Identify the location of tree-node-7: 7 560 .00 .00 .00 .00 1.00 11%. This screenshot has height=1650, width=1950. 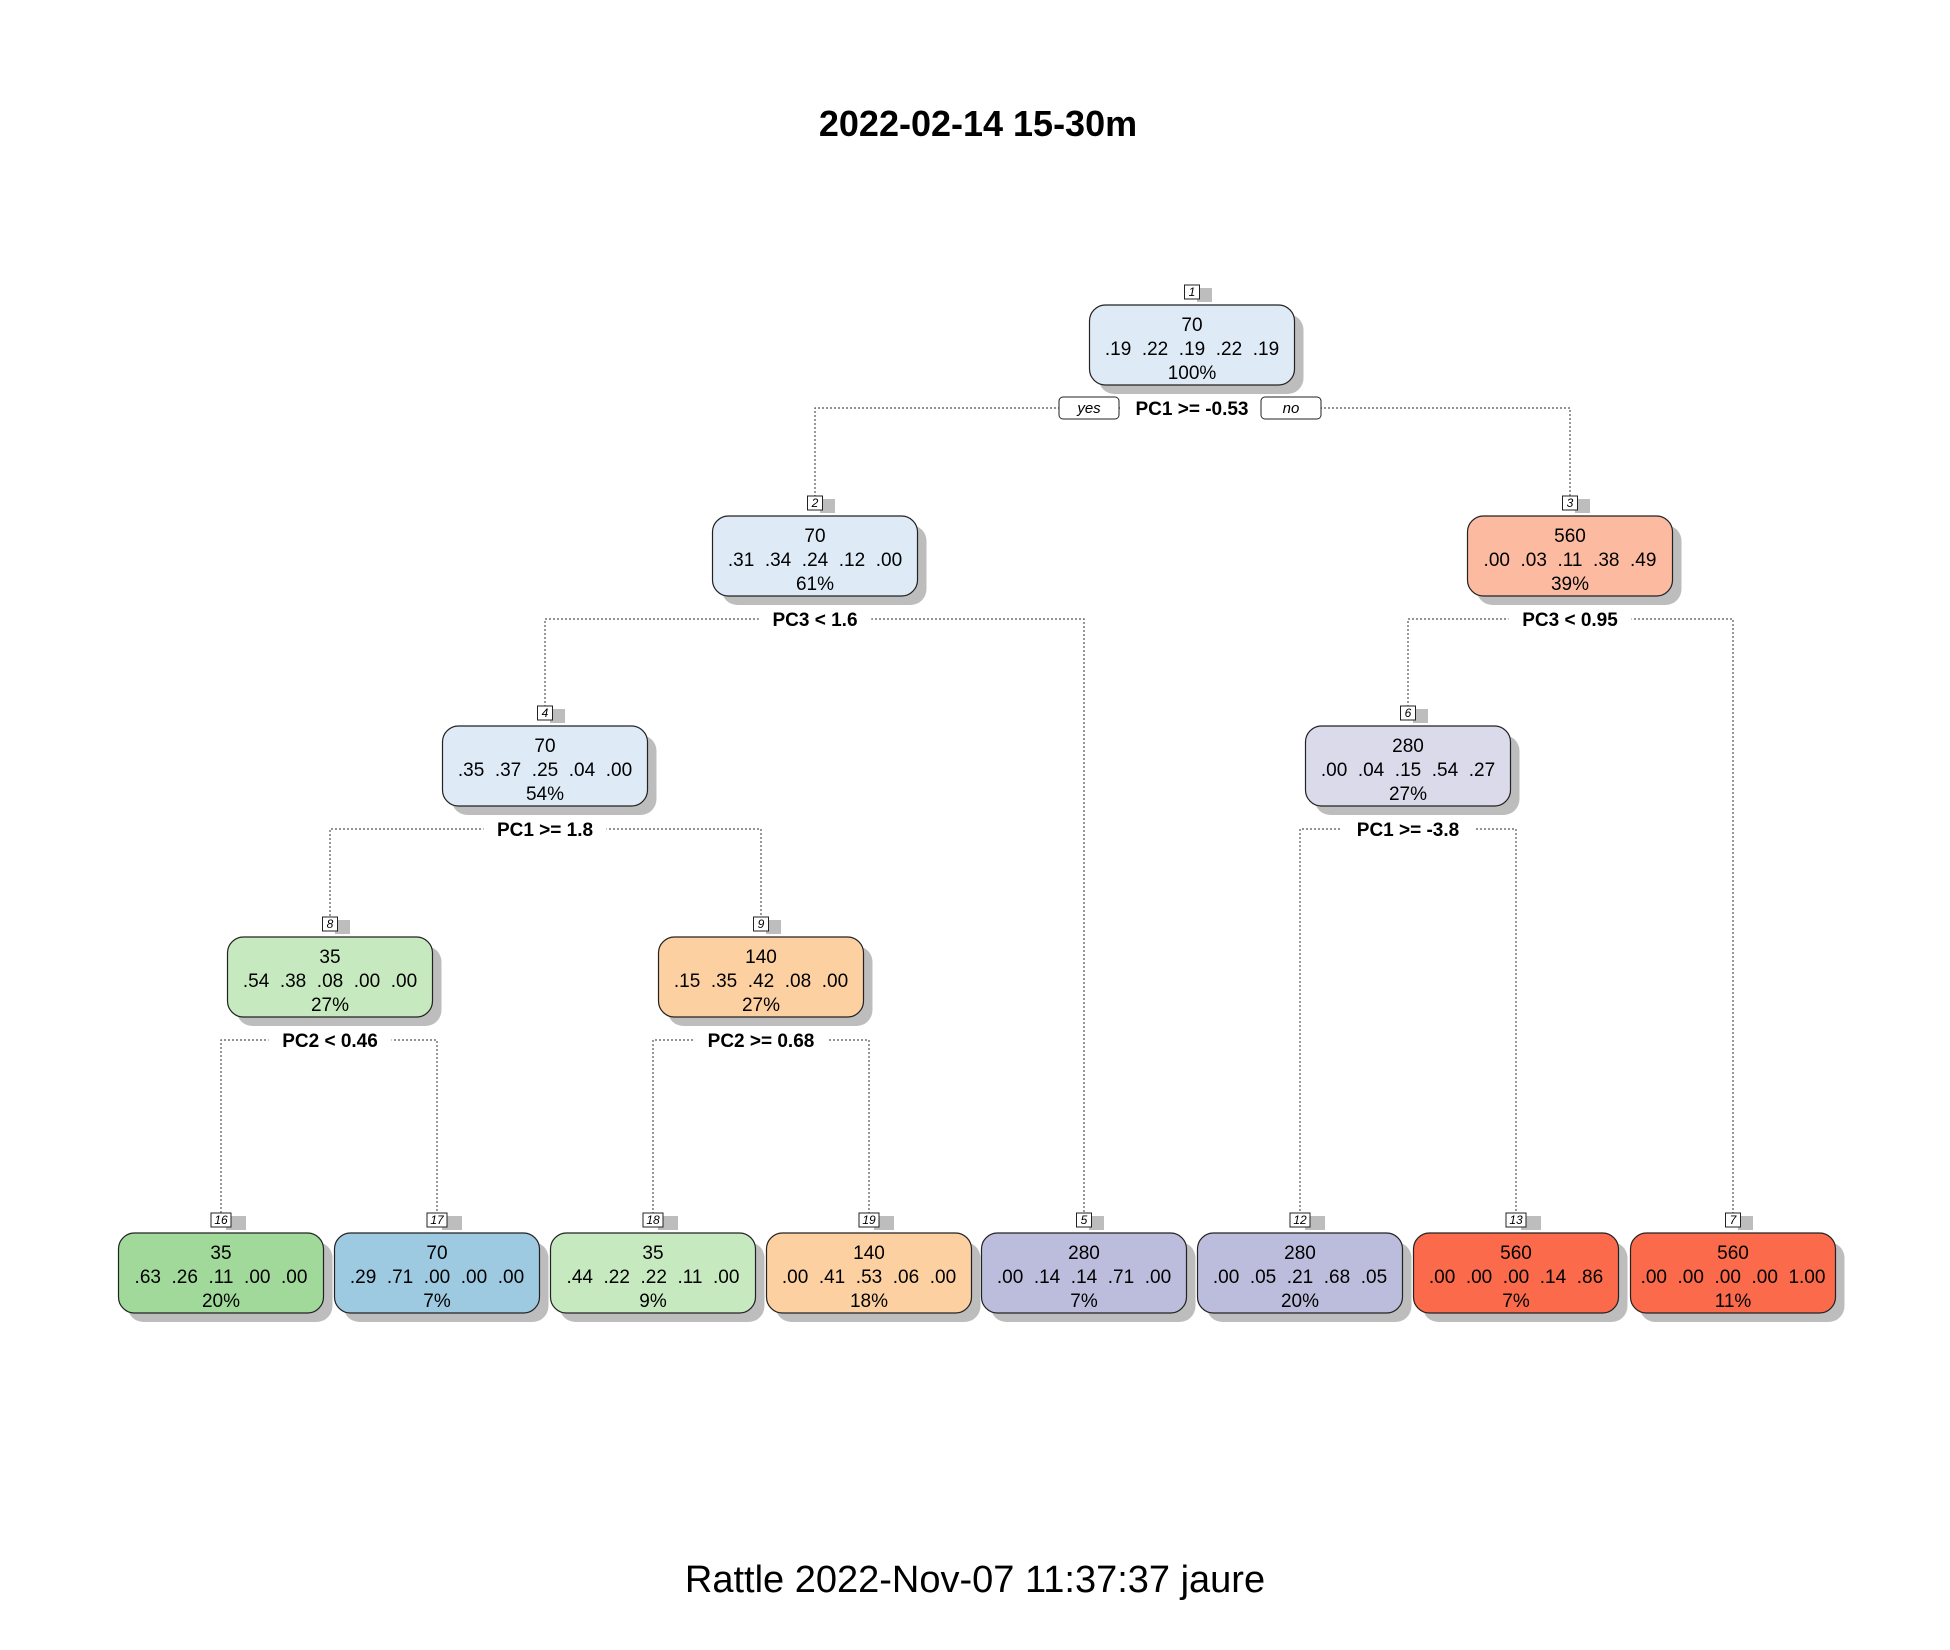
(1737, 1267).